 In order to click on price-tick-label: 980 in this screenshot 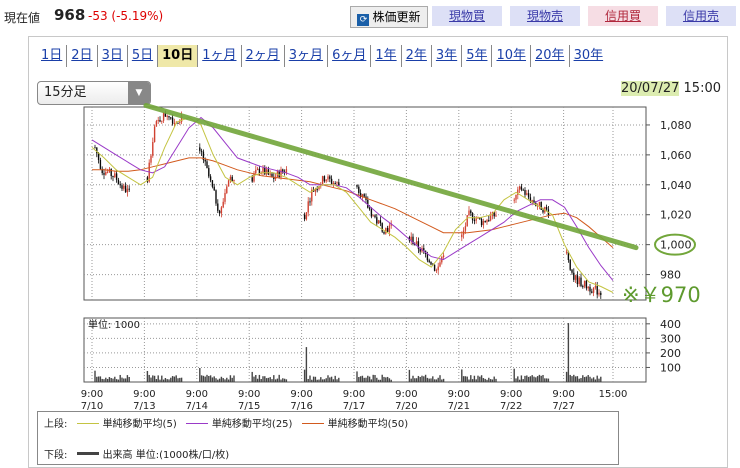, I will do `click(670, 275)`.